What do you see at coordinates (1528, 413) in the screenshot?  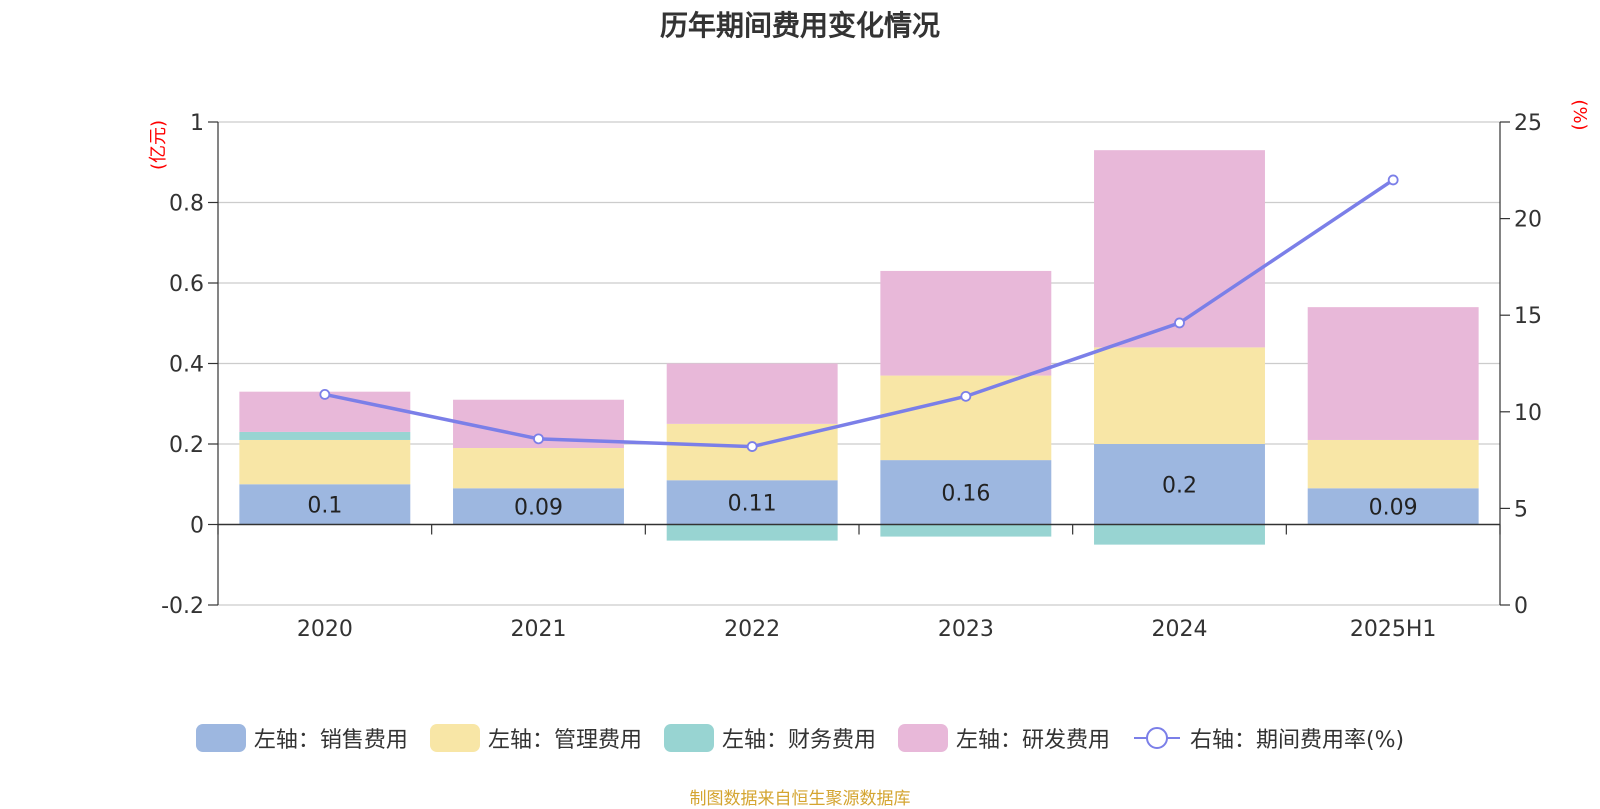 I see `right-axis-tick-label: 10` at bounding box center [1528, 413].